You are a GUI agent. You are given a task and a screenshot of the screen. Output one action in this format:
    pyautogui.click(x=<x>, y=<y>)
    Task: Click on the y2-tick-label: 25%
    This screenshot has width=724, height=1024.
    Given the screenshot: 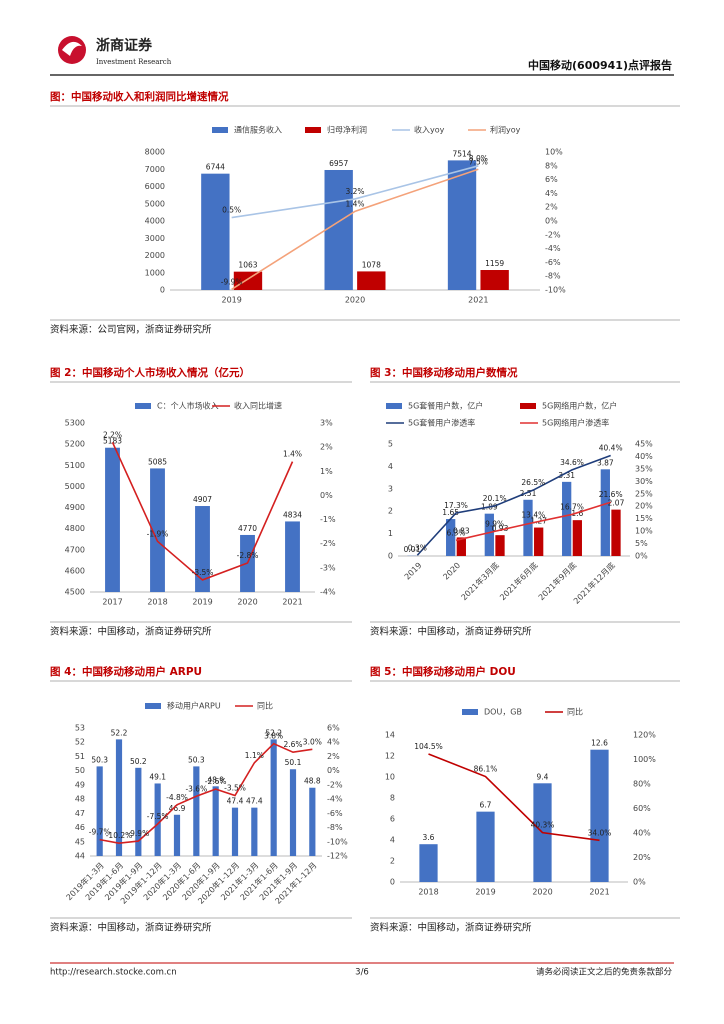 What is the action you would take?
    pyautogui.click(x=644, y=493)
    